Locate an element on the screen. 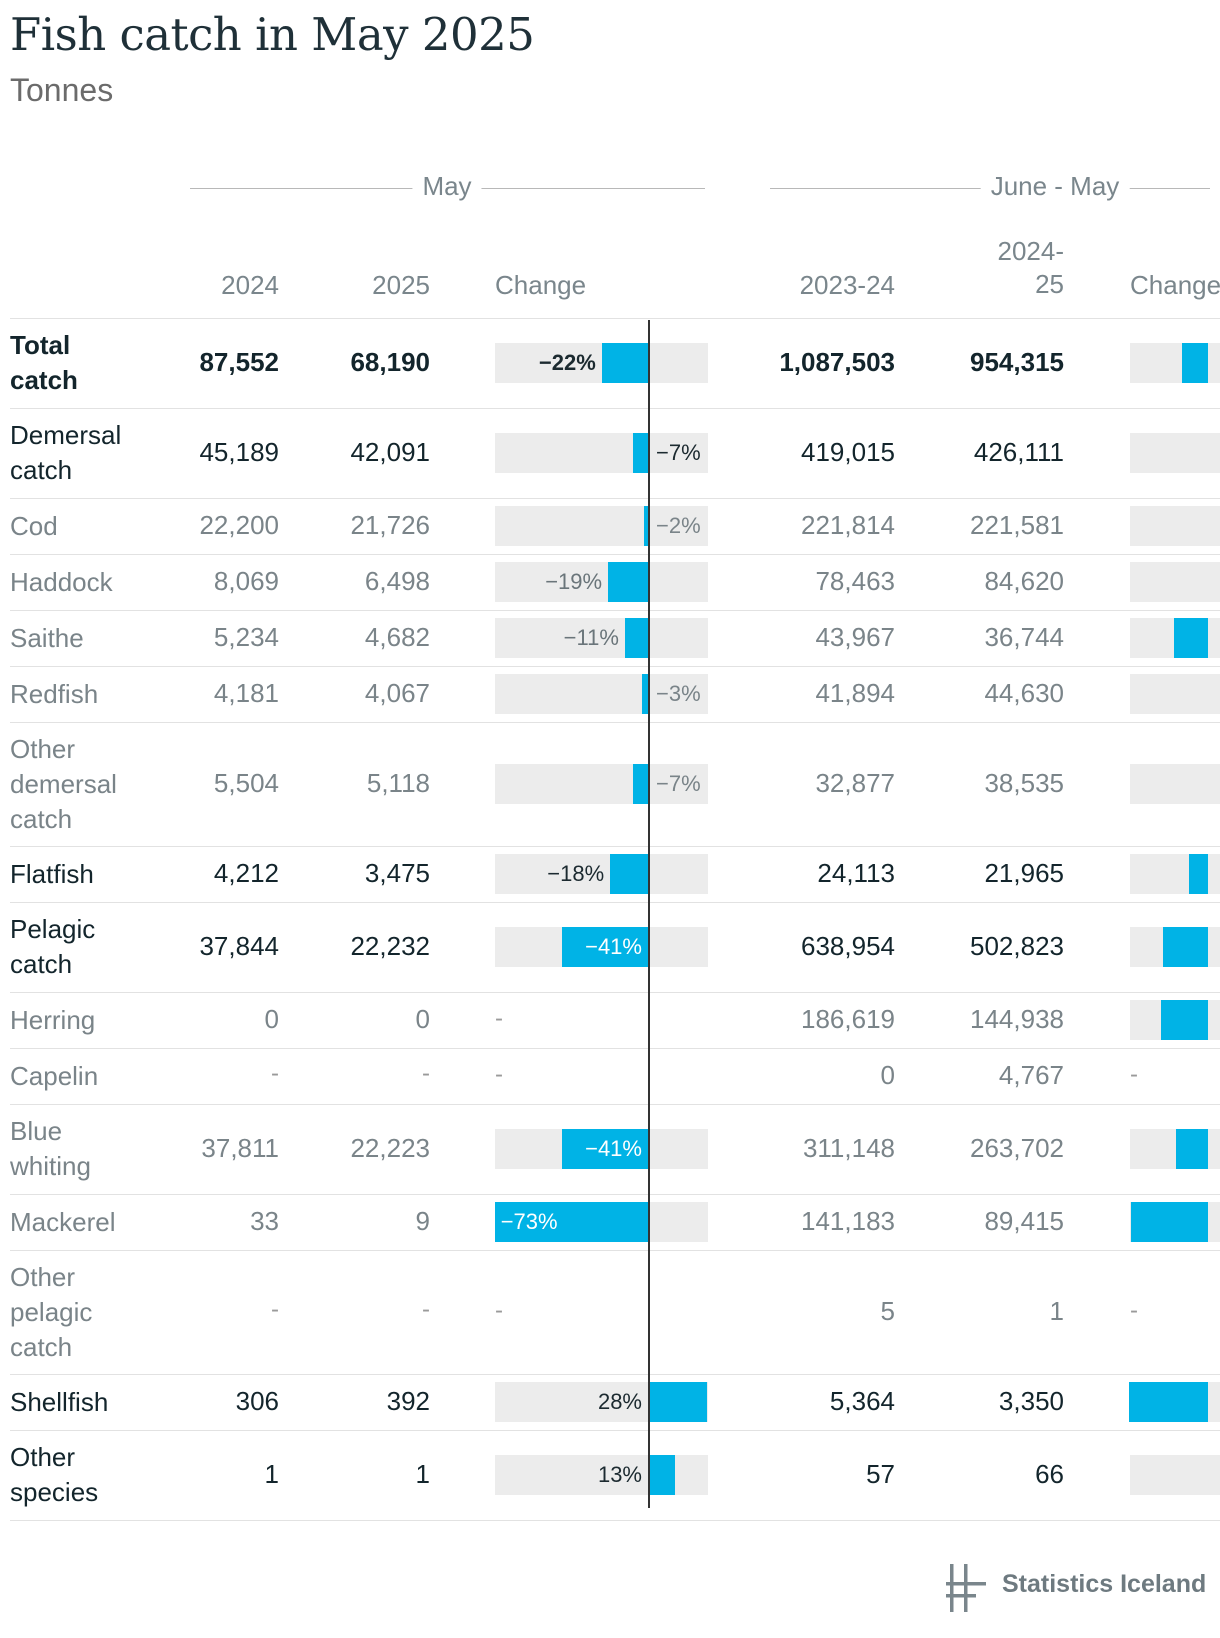 The width and height of the screenshot is (1220, 1638). cell-may-2024: 37,811 is located at coordinates (240, 1148).